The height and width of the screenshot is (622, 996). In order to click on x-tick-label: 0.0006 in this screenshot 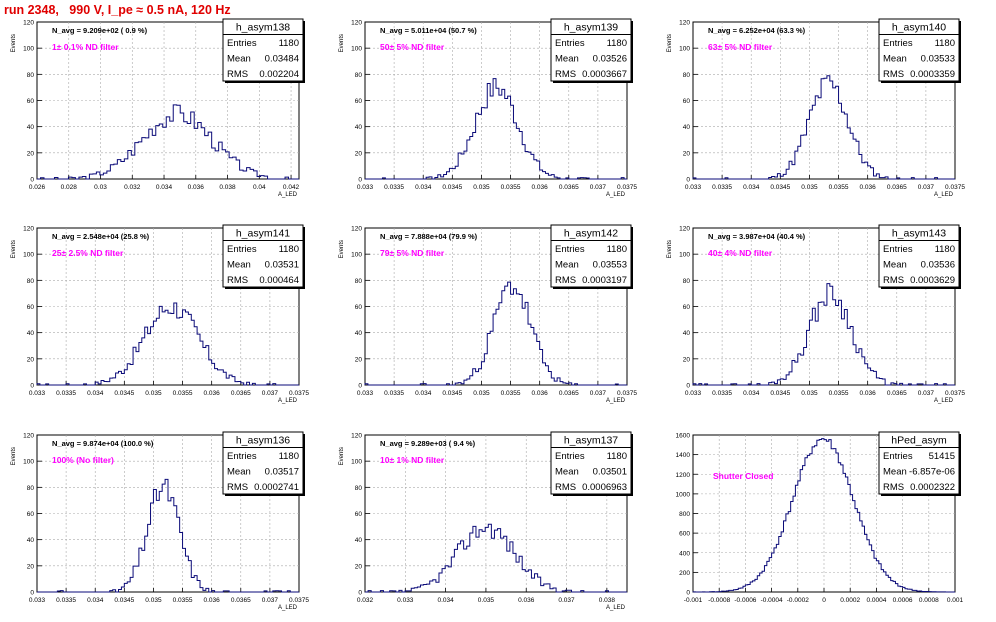, I will do `click(903, 600)`.